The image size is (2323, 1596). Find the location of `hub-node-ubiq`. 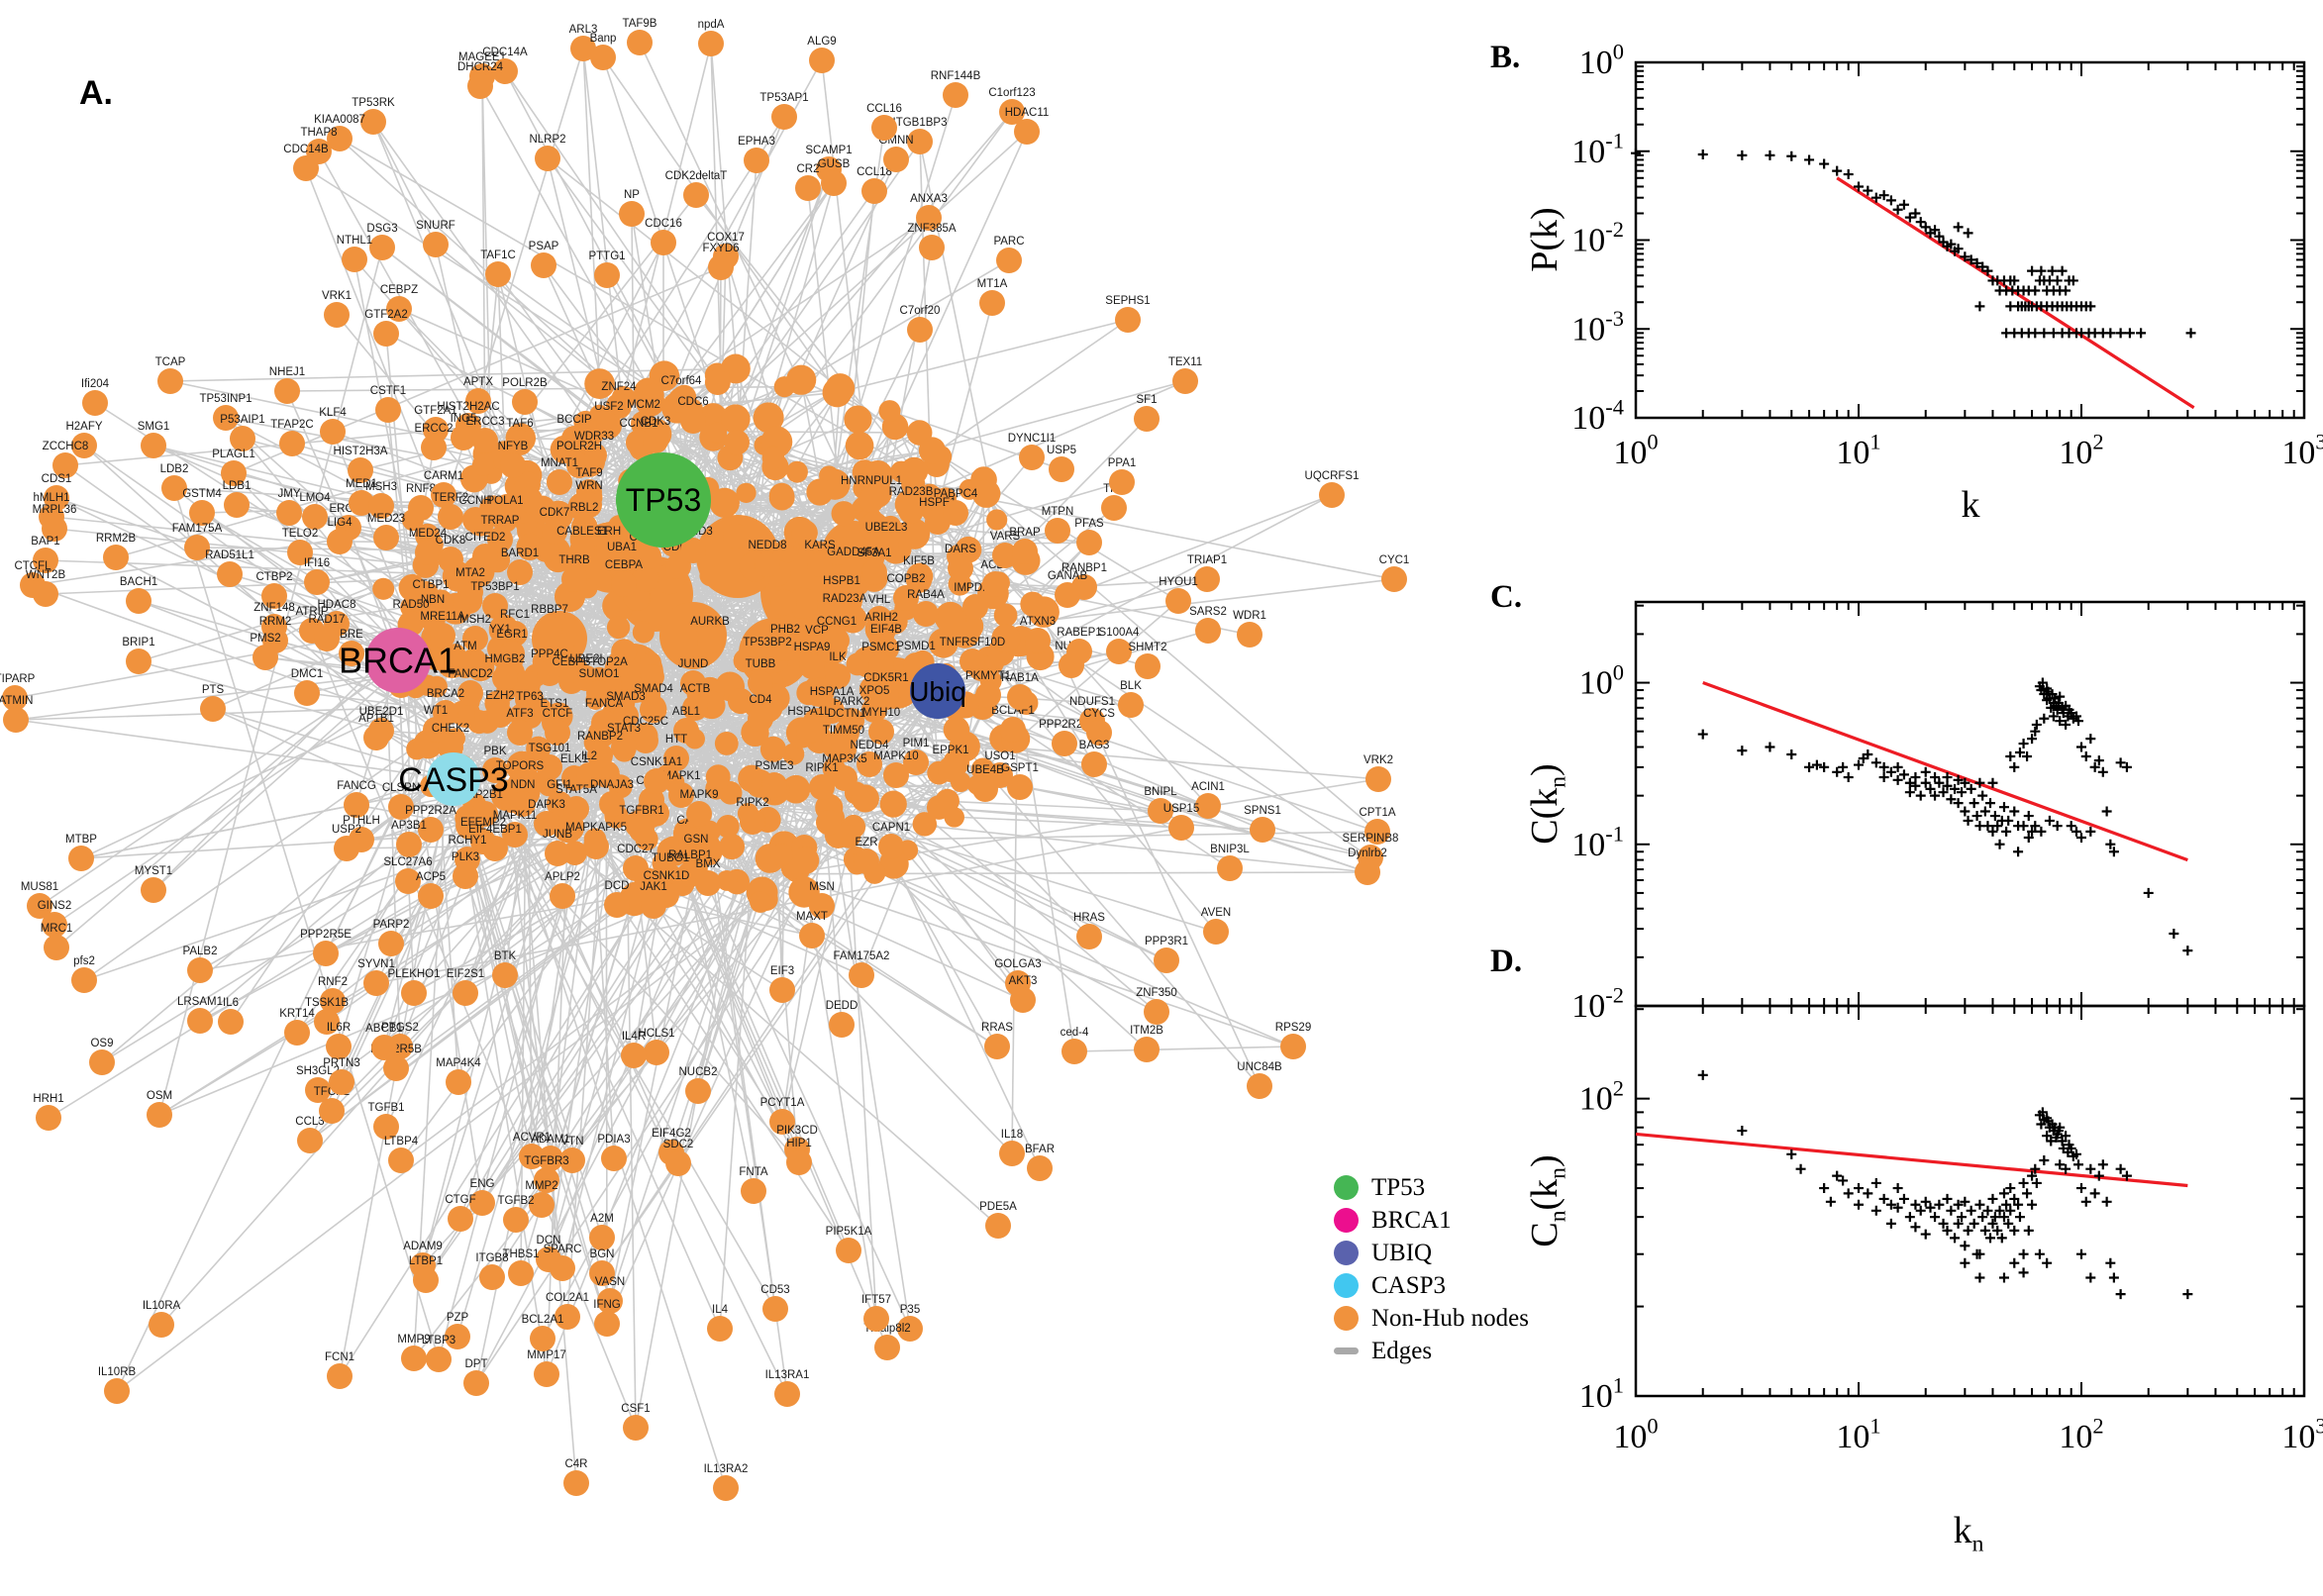

hub-node-ubiq is located at coordinates (937, 691).